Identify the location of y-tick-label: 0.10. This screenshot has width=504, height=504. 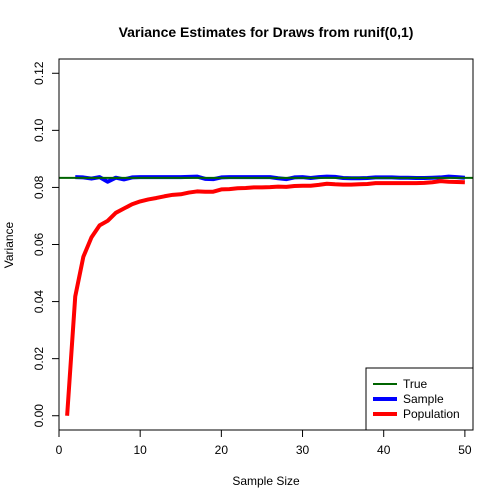
(39, 130).